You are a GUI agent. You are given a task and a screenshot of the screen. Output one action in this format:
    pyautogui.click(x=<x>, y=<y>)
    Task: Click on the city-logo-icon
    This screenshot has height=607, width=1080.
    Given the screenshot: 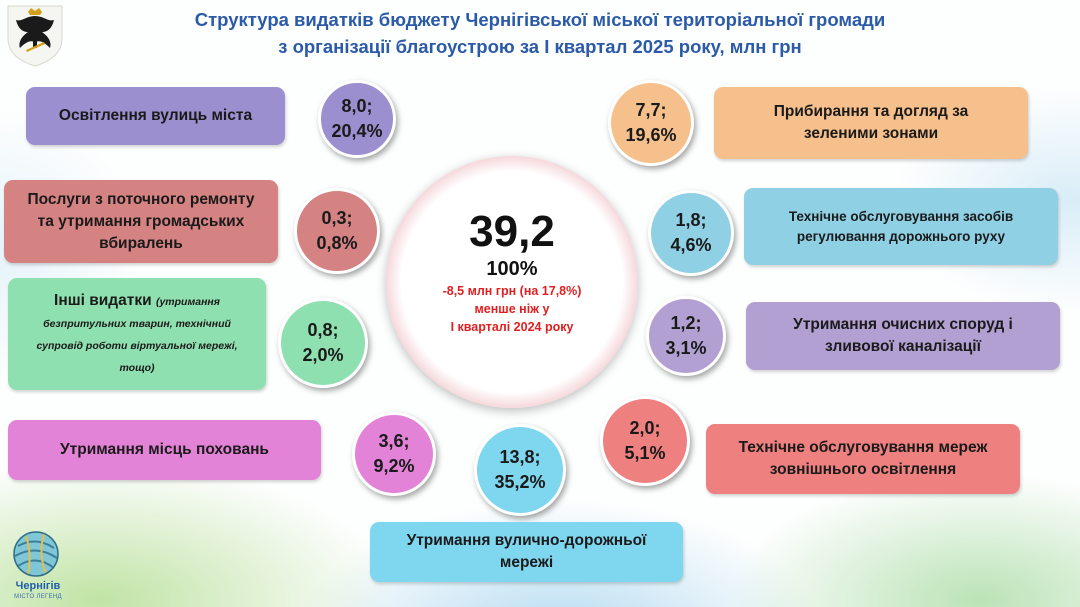 What is the action you would take?
    pyautogui.click(x=36, y=554)
    